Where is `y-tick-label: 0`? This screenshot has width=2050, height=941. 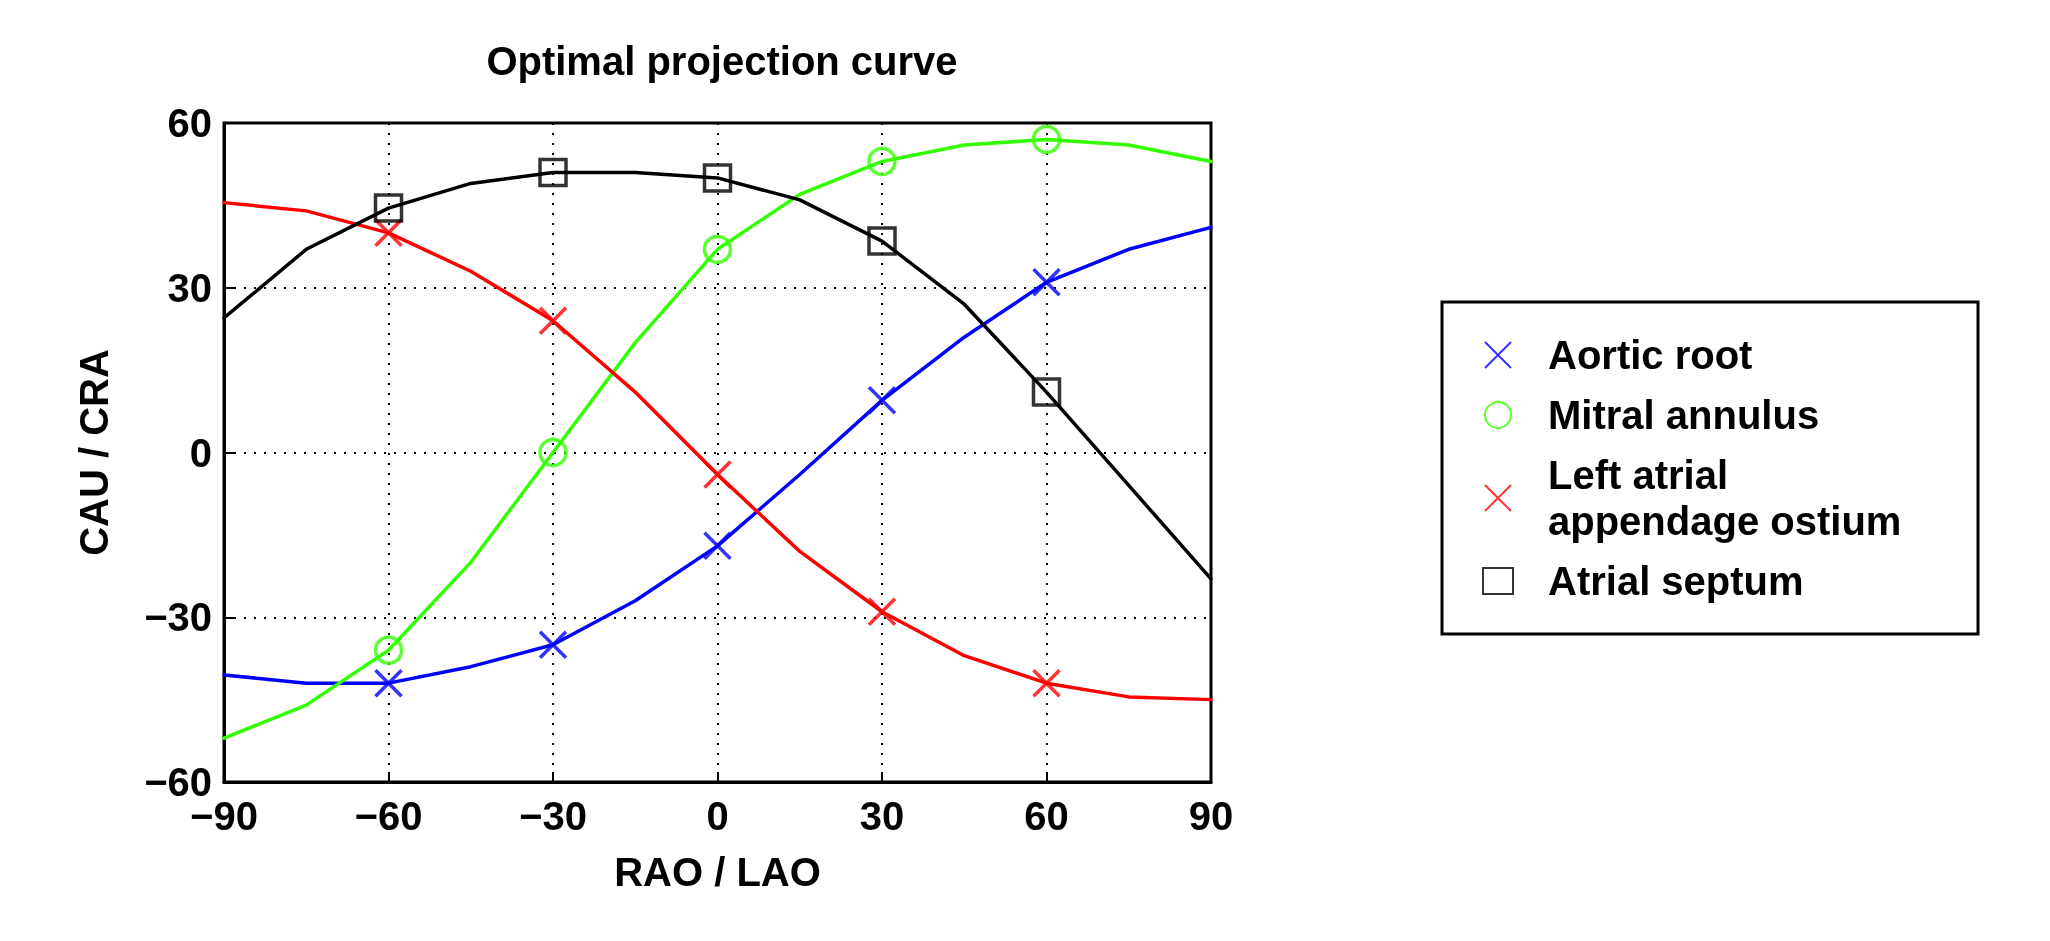
y-tick-label: 0 is located at coordinates (200, 452).